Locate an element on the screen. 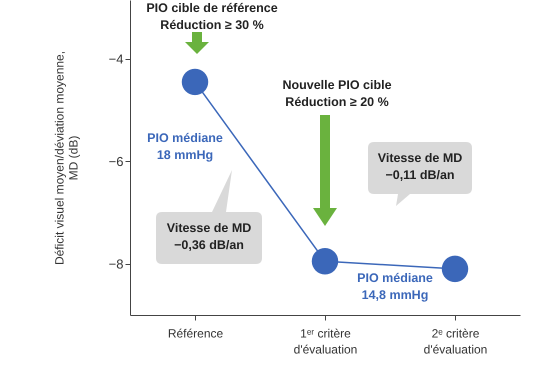  annotation: Nouvelle PIO cible Réduction ≥ 20 % is located at coordinates (337, 93).